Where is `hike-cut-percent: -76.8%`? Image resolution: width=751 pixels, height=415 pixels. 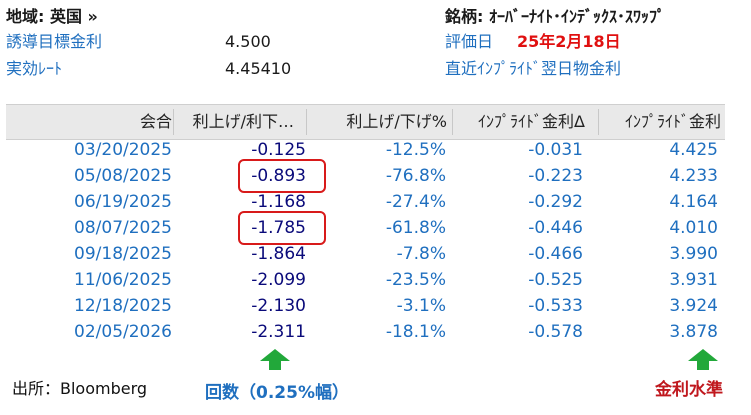 hike-cut-percent: -76.8% is located at coordinates (415, 176).